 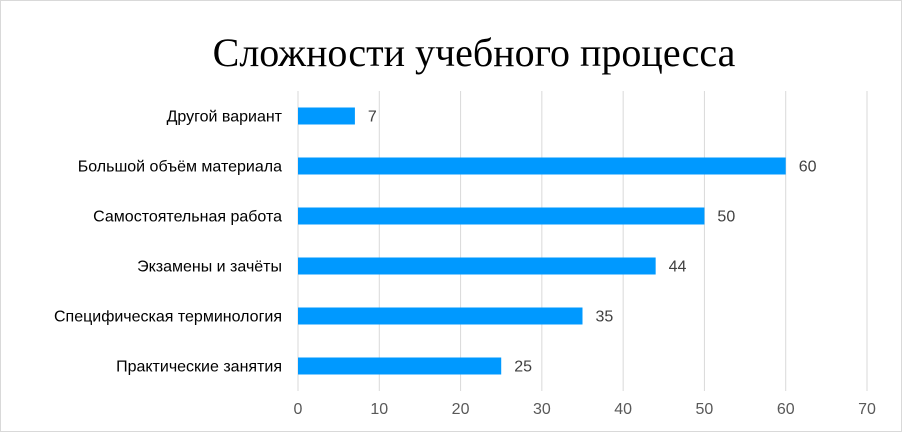 What do you see at coordinates (623, 409) in the screenshot?
I see `x-tick-label: 40` at bounding box center [623, 409].